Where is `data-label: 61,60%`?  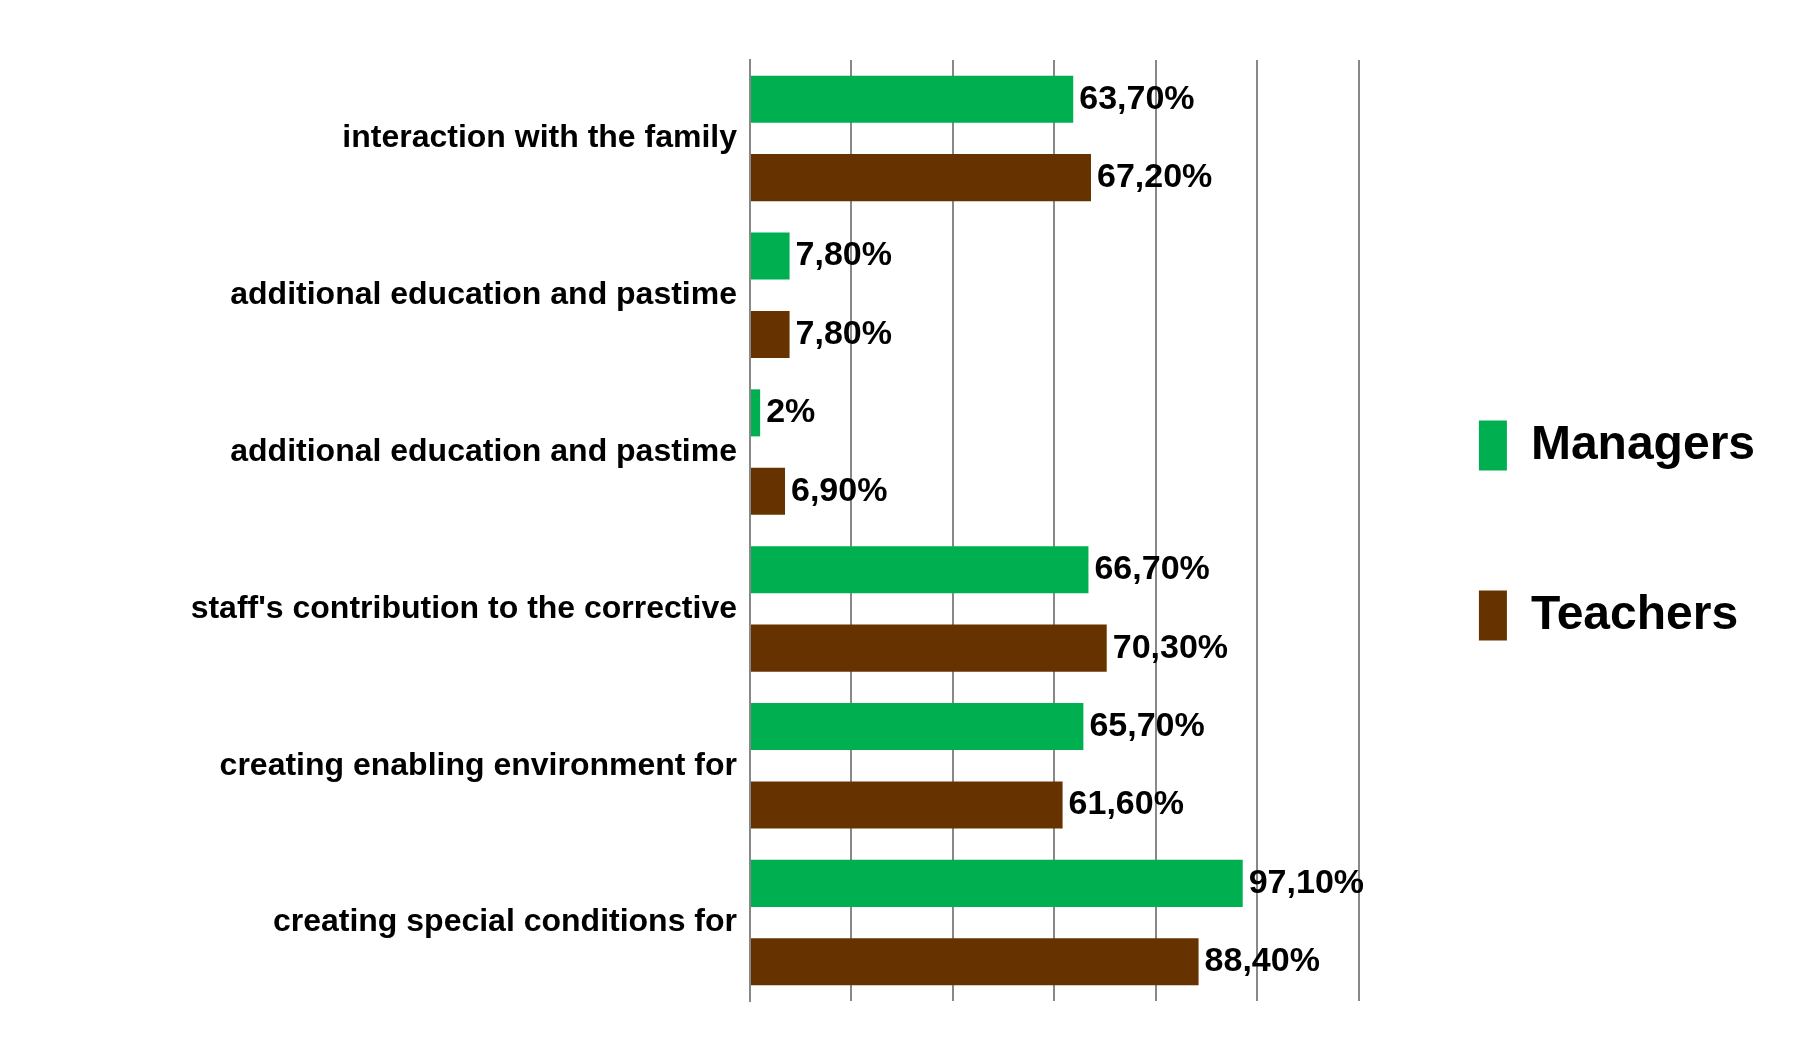
data-label: 61,60% is located at coordinates (1126, 802).